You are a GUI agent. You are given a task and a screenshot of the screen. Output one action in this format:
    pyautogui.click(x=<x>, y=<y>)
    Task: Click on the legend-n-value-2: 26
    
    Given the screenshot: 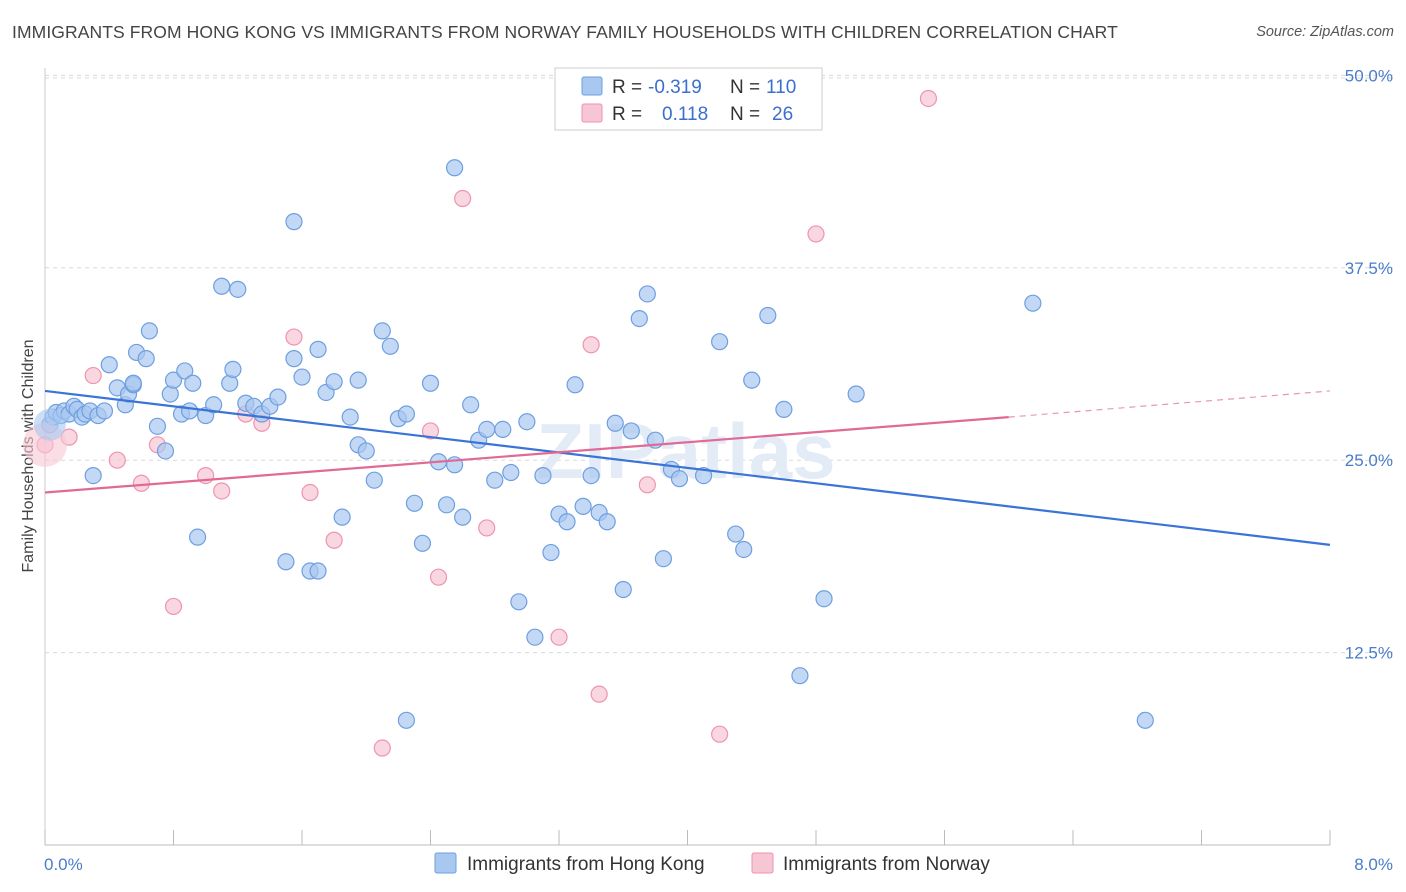 What is the action you would take?
    pyautogui.click(x=782, y=114)
    